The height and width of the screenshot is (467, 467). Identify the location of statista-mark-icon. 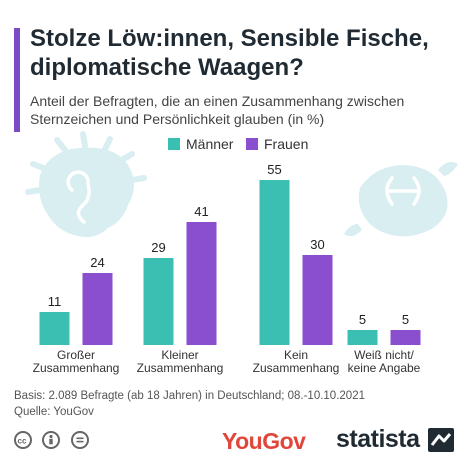
(441, 439).